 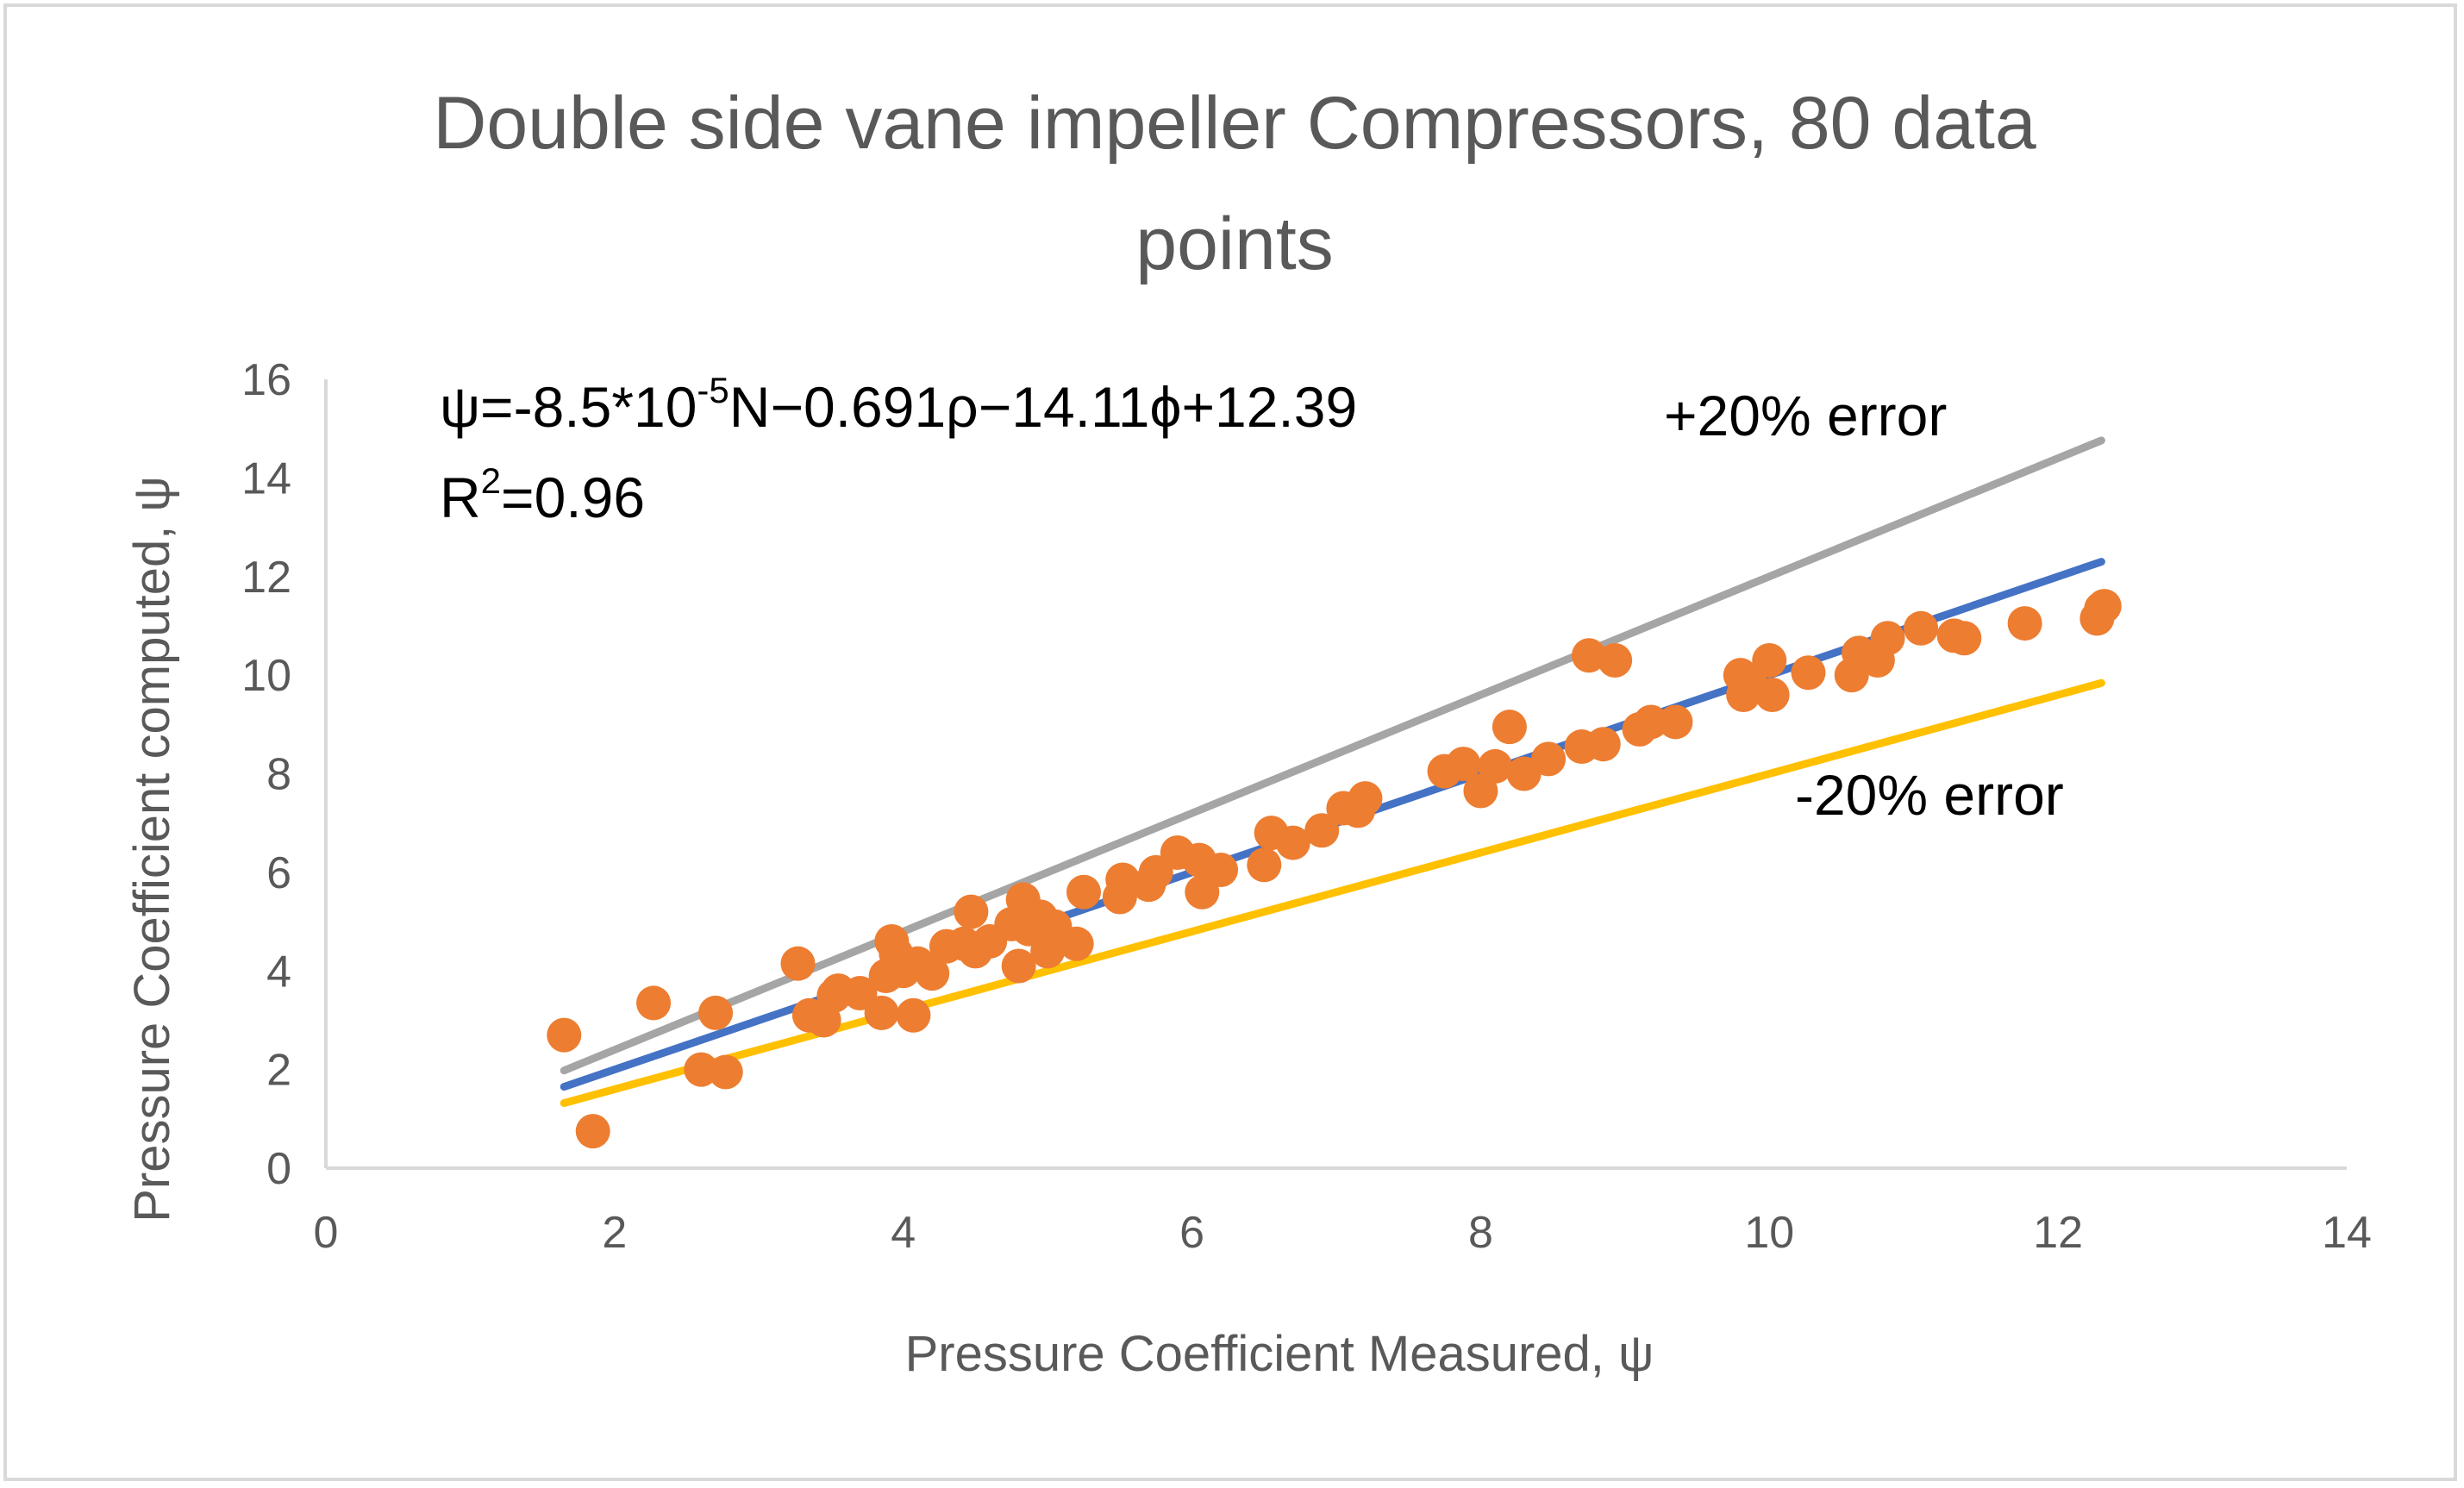 I want to click on x-tick-labels: 0 2 4 6 8 10 12 14, so click(x=1343, y=1233).